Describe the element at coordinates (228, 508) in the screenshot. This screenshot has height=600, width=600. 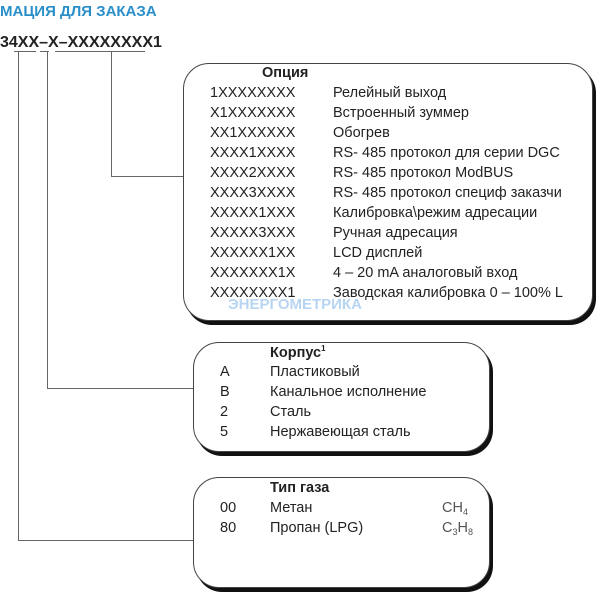
I see `gas-code: 00` at that location.